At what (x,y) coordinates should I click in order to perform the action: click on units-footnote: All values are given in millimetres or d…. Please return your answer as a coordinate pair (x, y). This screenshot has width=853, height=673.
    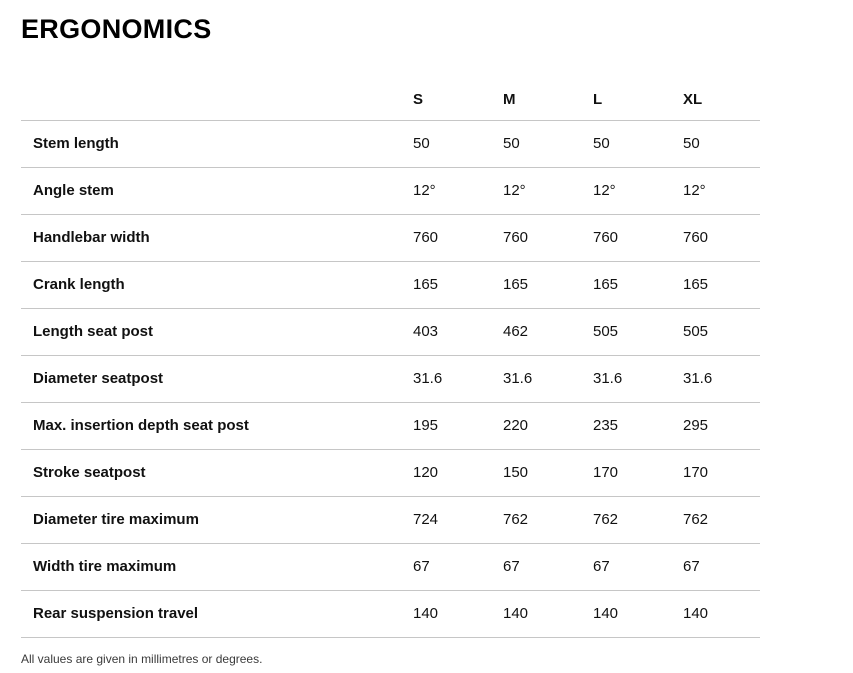
    Looking at the image, I should click on (142, 658).